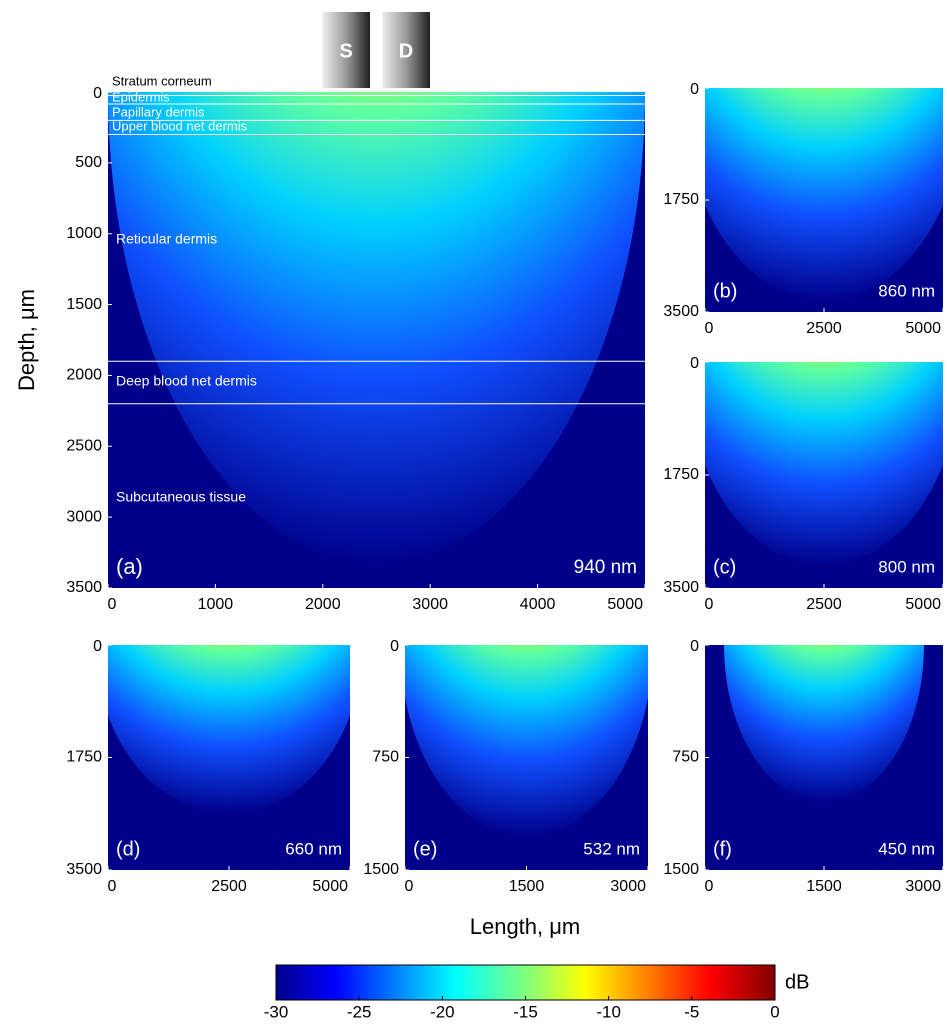 The width and height of the screenshot is (947, 1029). What do you see at coordinates (128, 849) in the screenshot?
I see `panel-label: (d)` at bounding box center [128, 849].